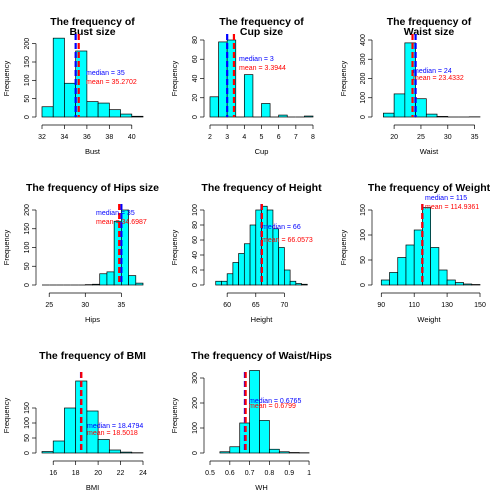 The height and width of the screenshot is (504, 504). What do you see at coordinates (270, 473) in the screenshot?
I see `x-tick-label: 0.8` at bounding box center [270, 473].